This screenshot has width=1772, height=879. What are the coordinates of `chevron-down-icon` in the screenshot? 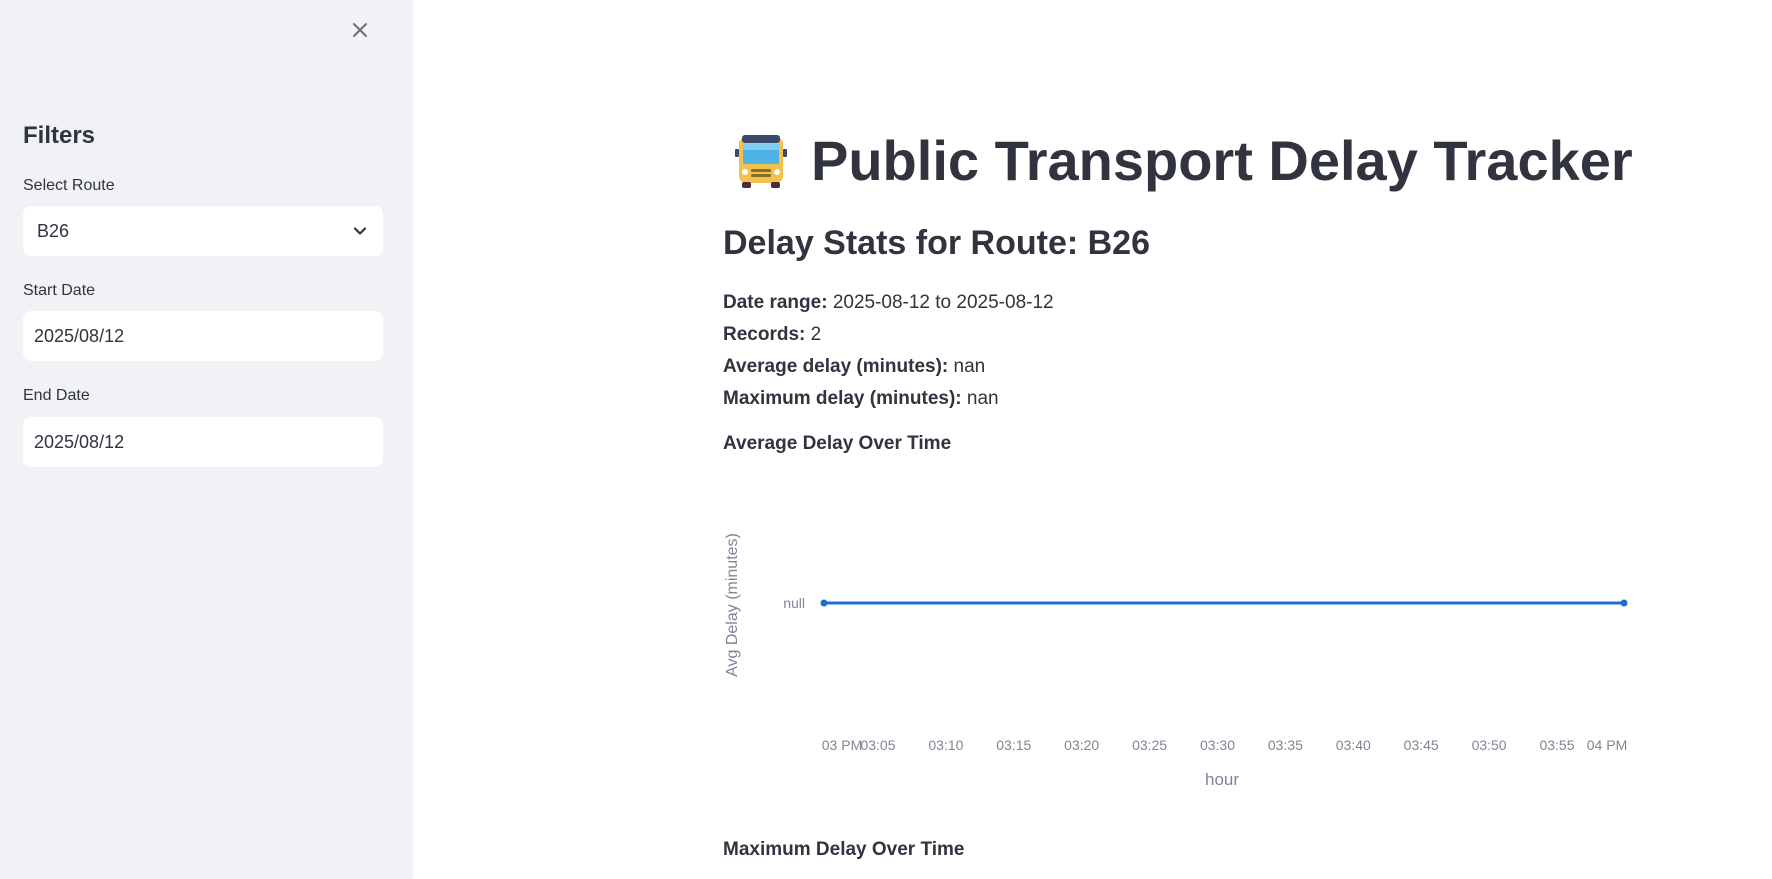 It's located at (360, 231).